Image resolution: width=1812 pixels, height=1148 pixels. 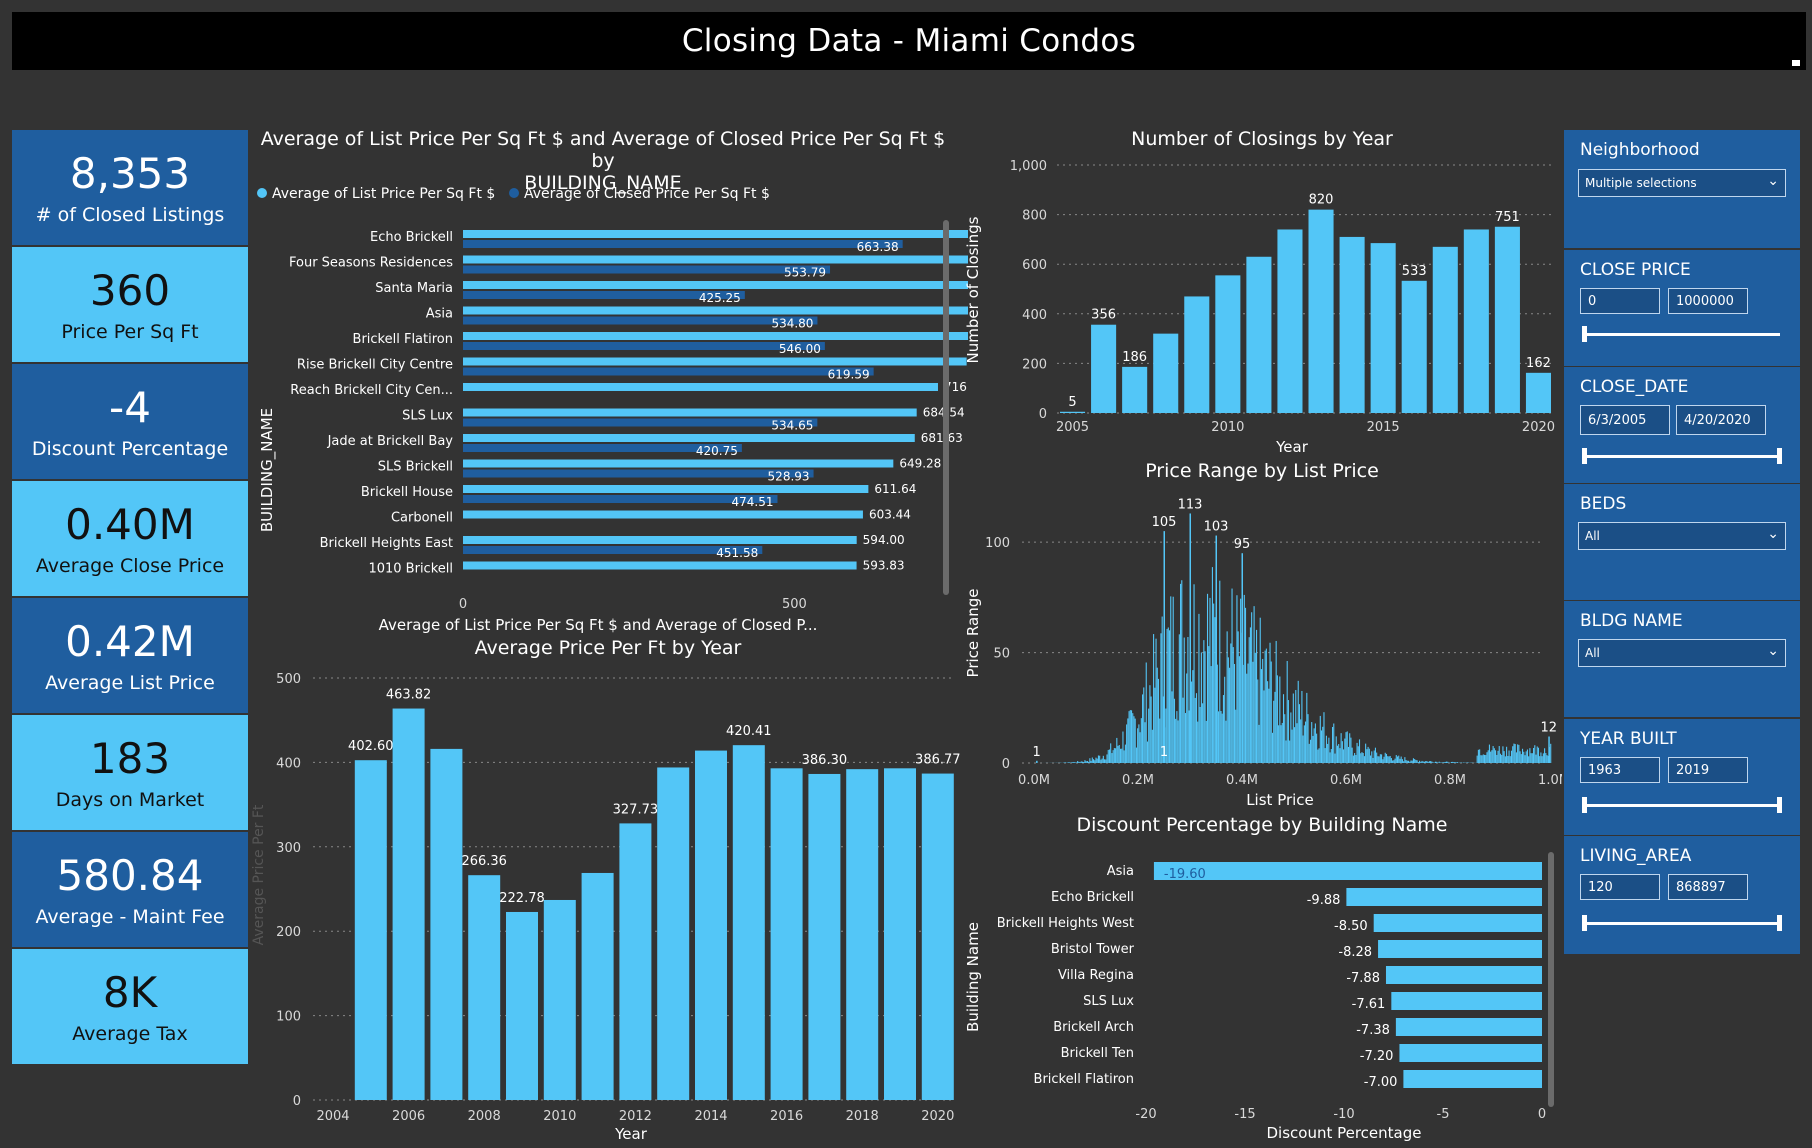 I want to click on category-label: Bristol Tower, so click(x=1093, y=949).